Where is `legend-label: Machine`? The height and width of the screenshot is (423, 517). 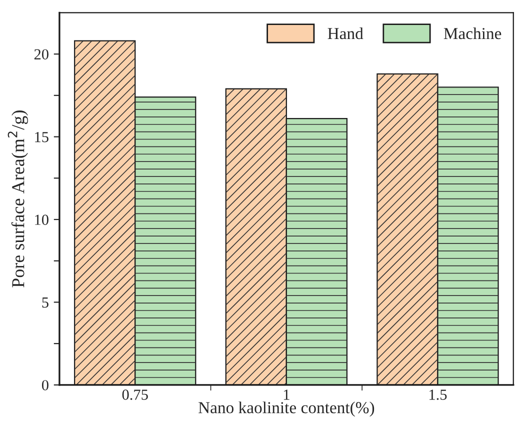 legend-label: Machine is located at coordinates (473, 33).